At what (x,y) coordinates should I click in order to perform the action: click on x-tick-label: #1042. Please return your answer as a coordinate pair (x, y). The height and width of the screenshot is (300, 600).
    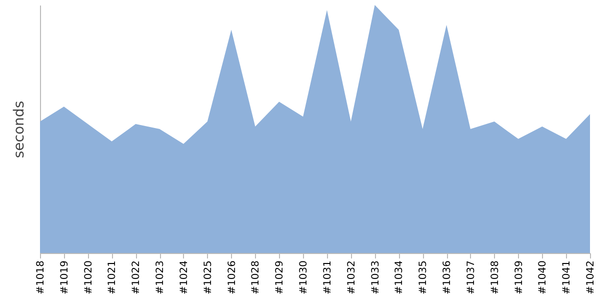
    Looking at the image, I should click on (591, 277).